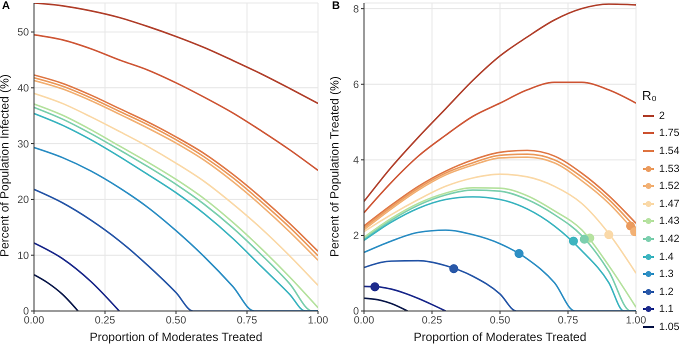  I want to click on y-tick-label: 6, so click(356, 84).